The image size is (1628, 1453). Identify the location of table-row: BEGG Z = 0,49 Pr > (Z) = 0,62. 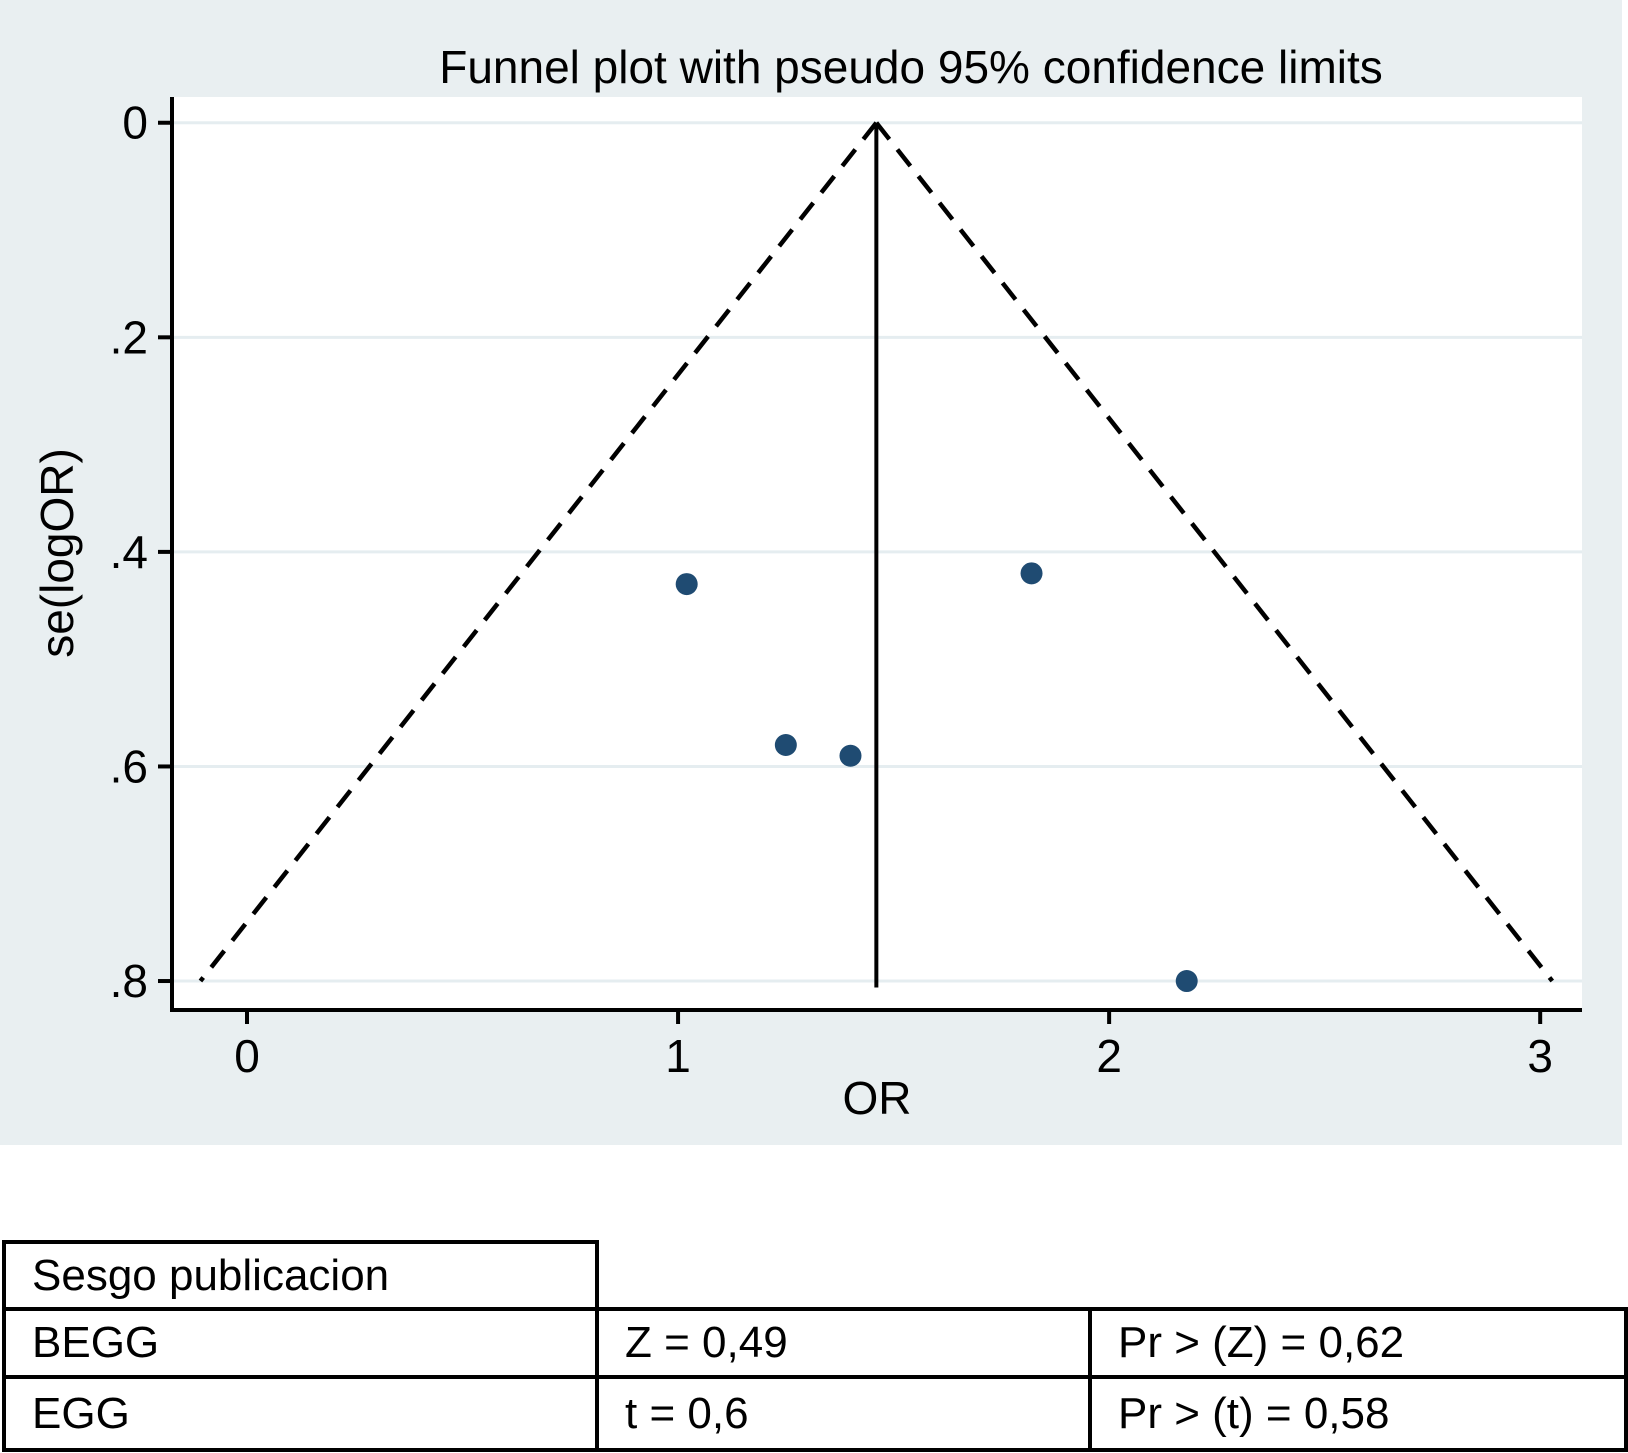
(815, 1343).